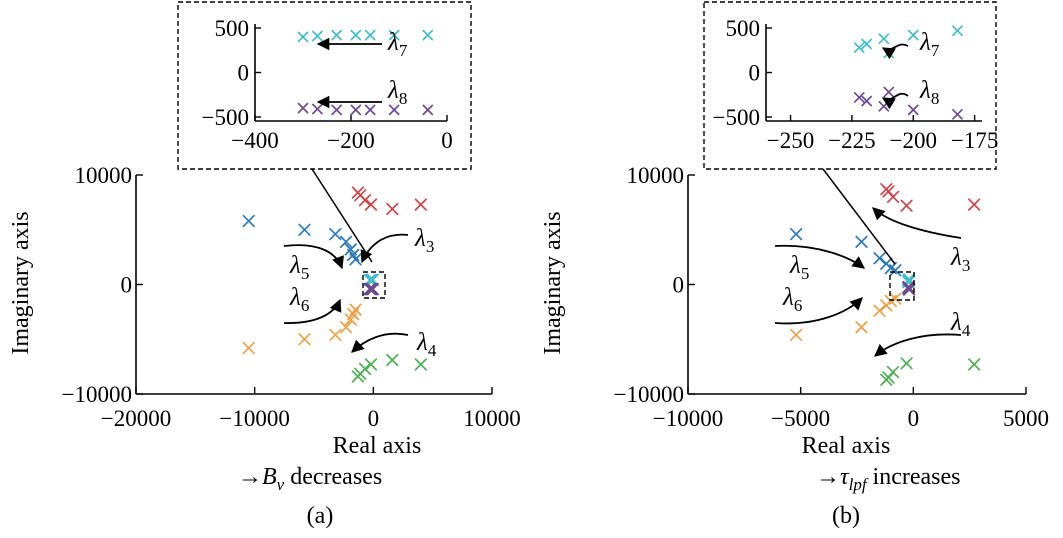  What do you see at coordinates (929, 44) in the screenshot?
I see `lambda-7-label: λ7` at bounding box center [929, 44].